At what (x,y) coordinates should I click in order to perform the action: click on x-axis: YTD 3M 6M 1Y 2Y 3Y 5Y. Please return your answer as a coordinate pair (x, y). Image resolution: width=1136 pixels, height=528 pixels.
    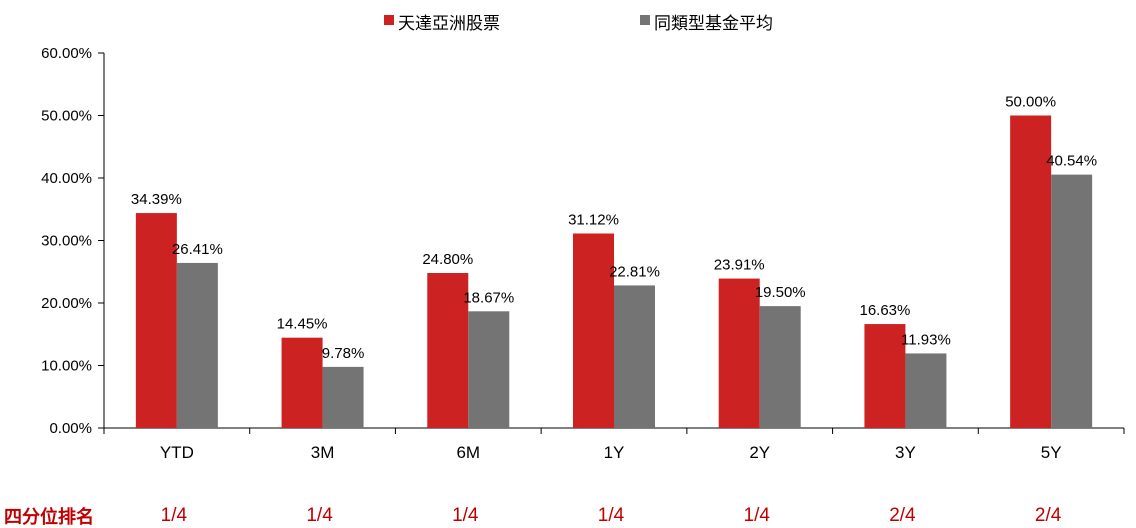
    Looking at the image, I should click on (614, 444).